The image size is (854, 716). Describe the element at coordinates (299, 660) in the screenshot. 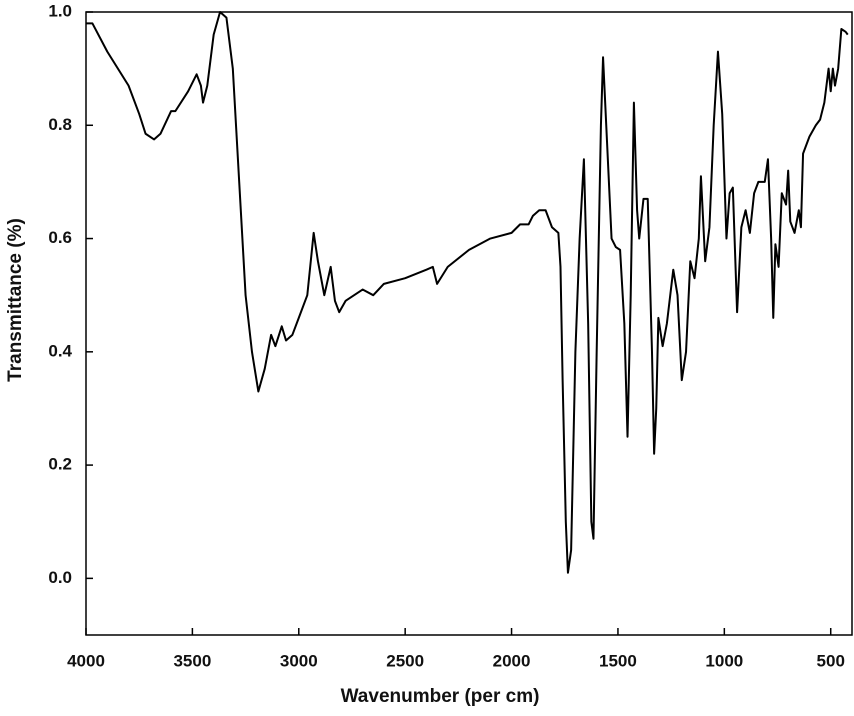

I see `x-tick-label: 3000` at that location.